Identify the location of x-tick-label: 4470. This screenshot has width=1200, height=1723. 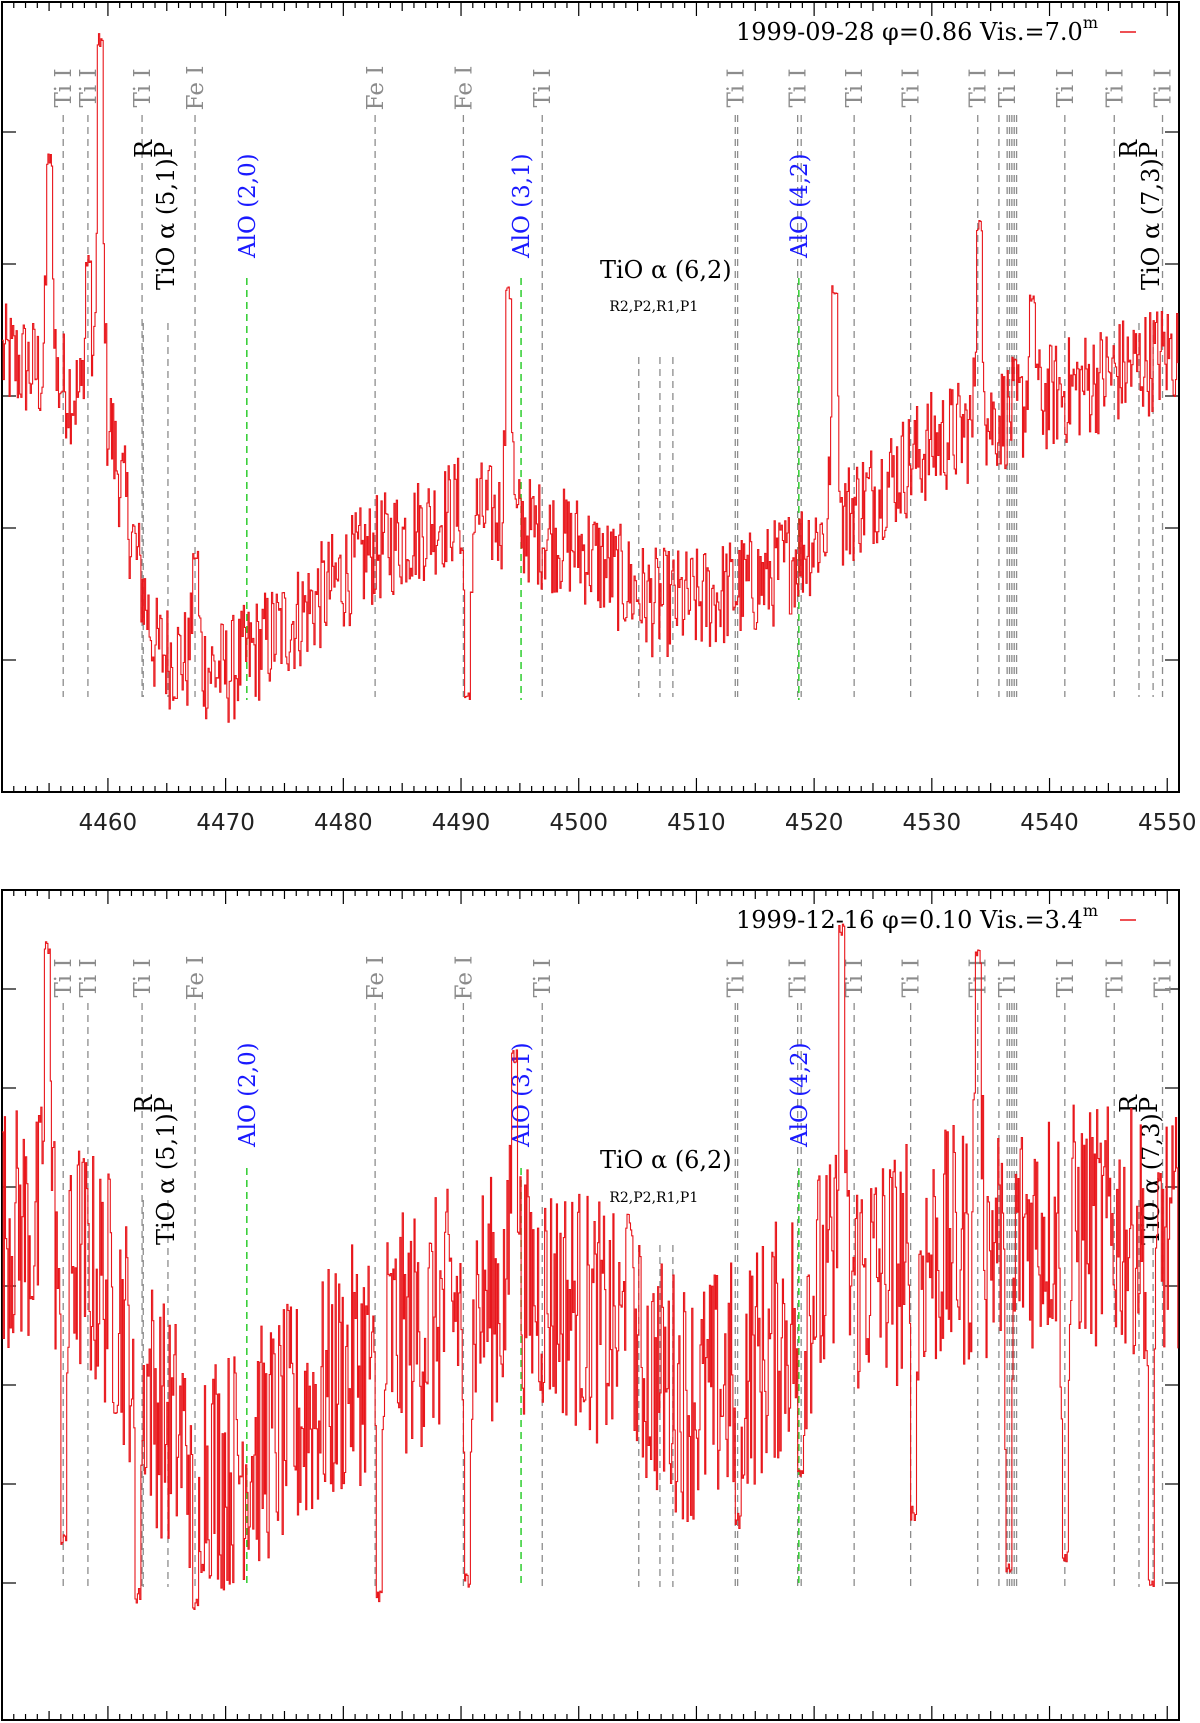
(225, 823).